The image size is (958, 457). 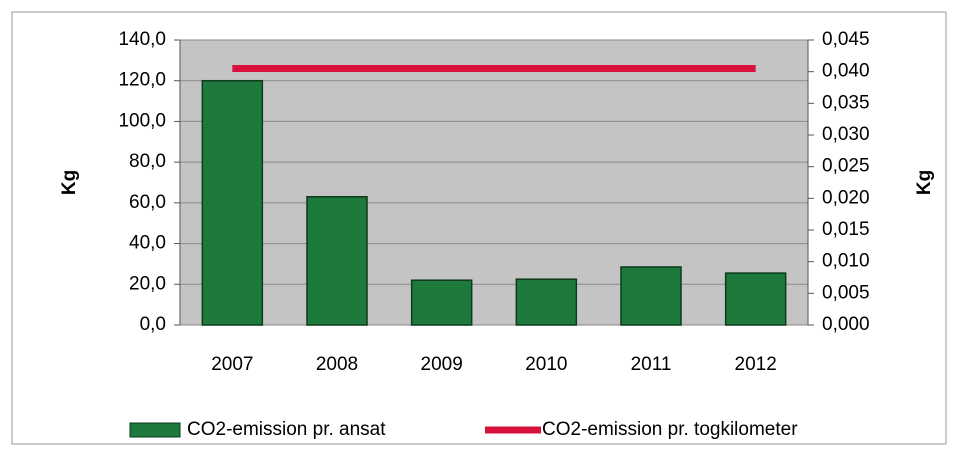 I want to click on y-tick-label: 0,0, so click(x=153, y=324).